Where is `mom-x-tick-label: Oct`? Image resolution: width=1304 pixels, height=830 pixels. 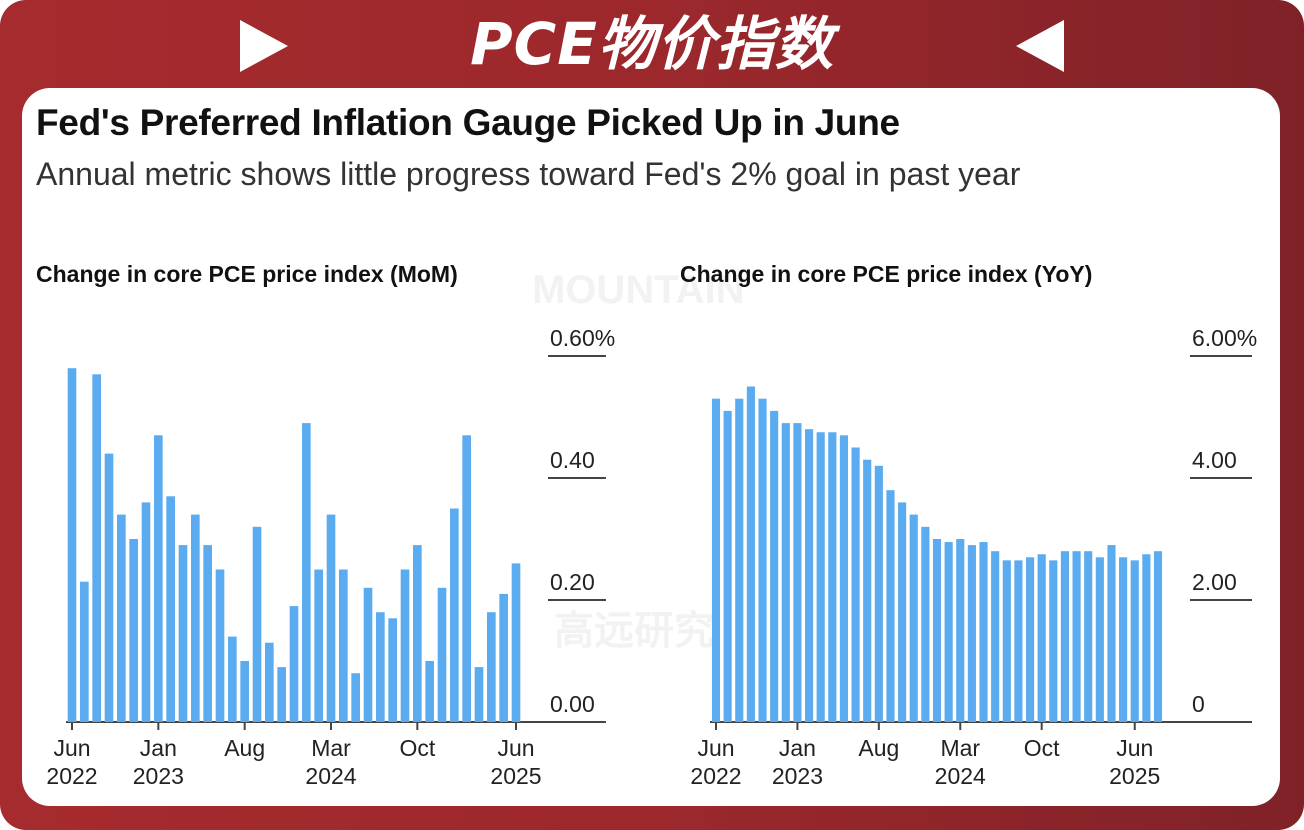 mom-x-tick-label: Oct is located at coordinates (417, 748).